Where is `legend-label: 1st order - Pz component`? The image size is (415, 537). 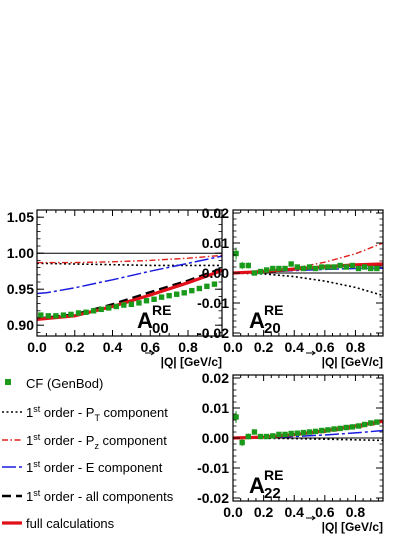 legend-label: 1st order - Pz component is located at coordinates (96, 441).